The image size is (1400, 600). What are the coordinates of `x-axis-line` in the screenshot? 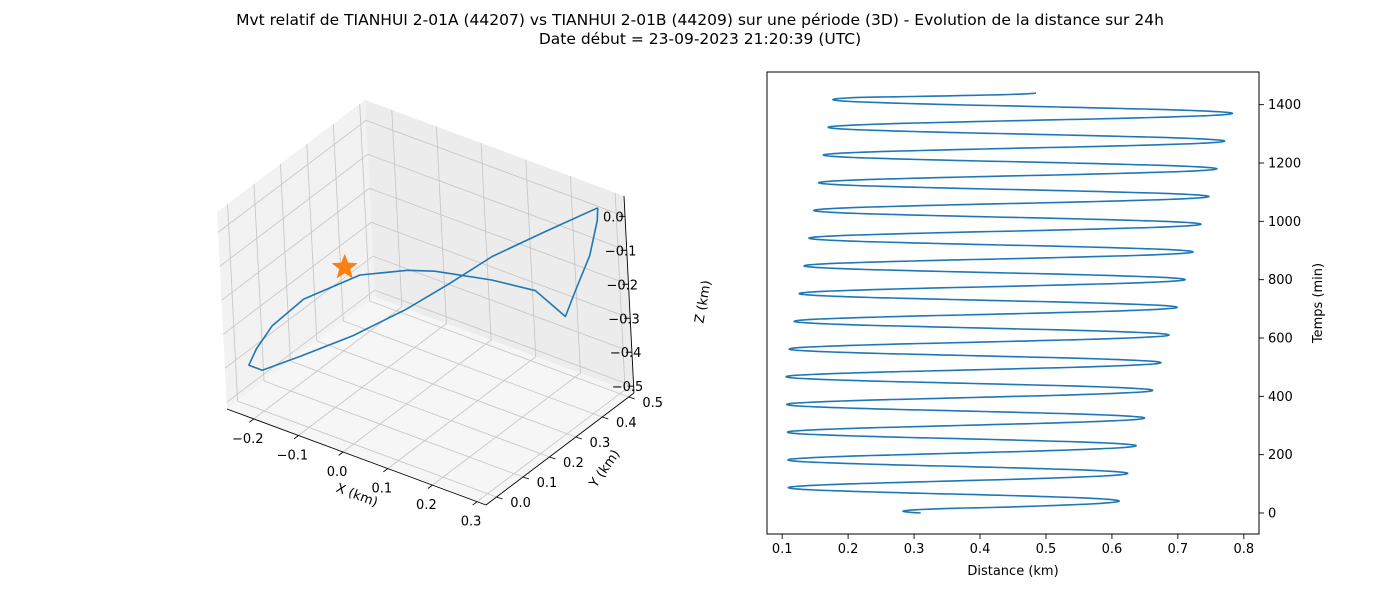 It's located at (356, 457).